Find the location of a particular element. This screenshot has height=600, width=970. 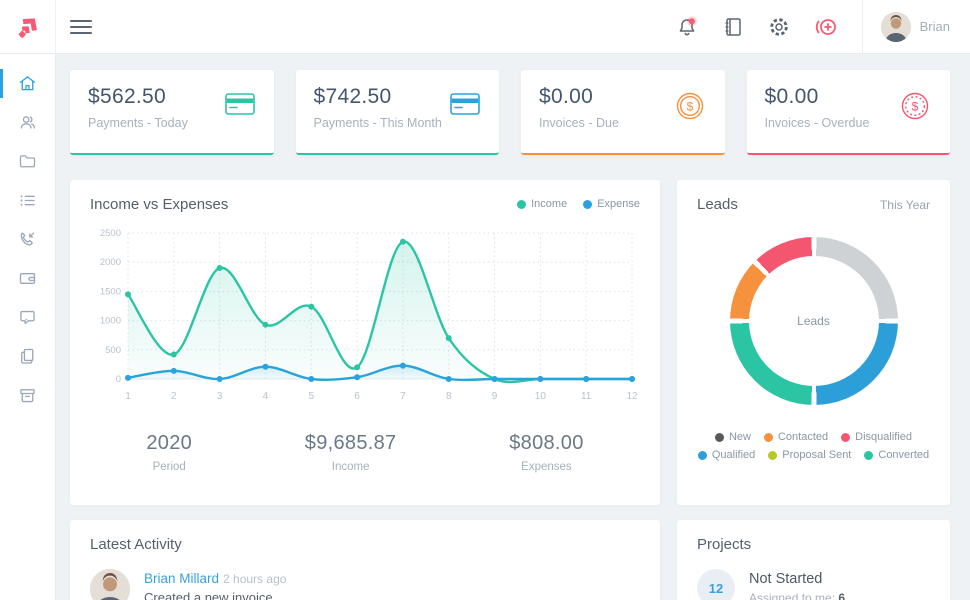

sidebar-nav is located at coordinates (28, 327).